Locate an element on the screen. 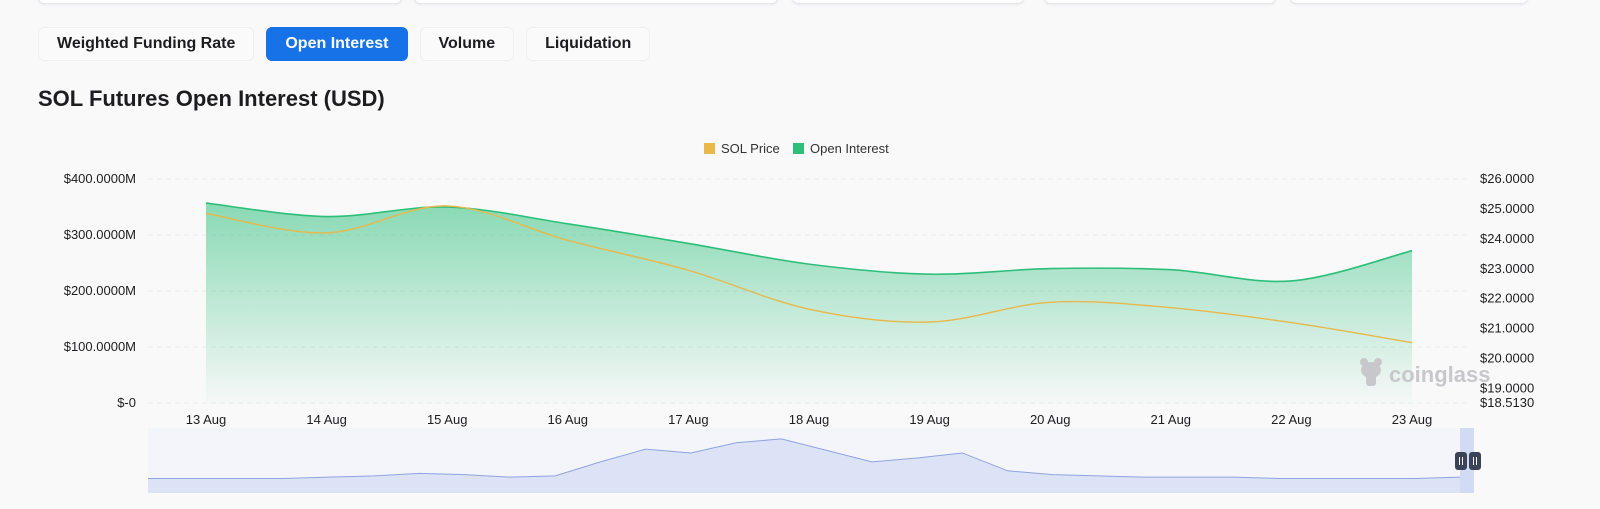  y-right-tick-label: $20.0000 is located at coordinates (1507, 358).